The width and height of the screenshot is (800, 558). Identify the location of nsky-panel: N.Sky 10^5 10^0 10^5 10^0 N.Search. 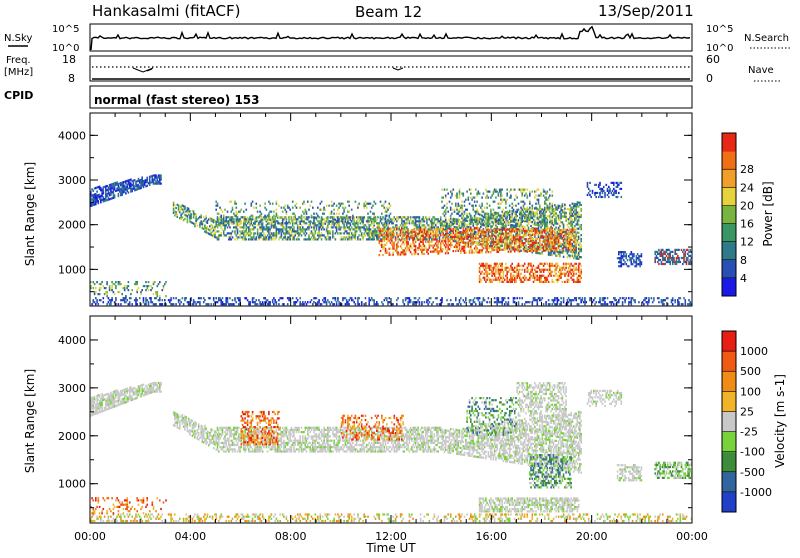
(397, 39).